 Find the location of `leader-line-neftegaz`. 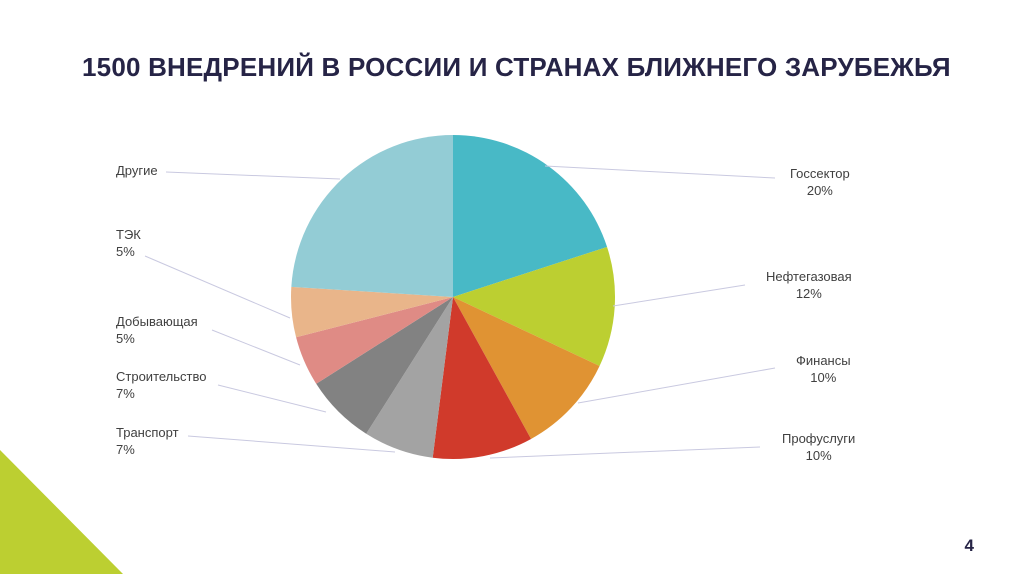

leader-line-neftegaz is located at coordinates (679, 295).